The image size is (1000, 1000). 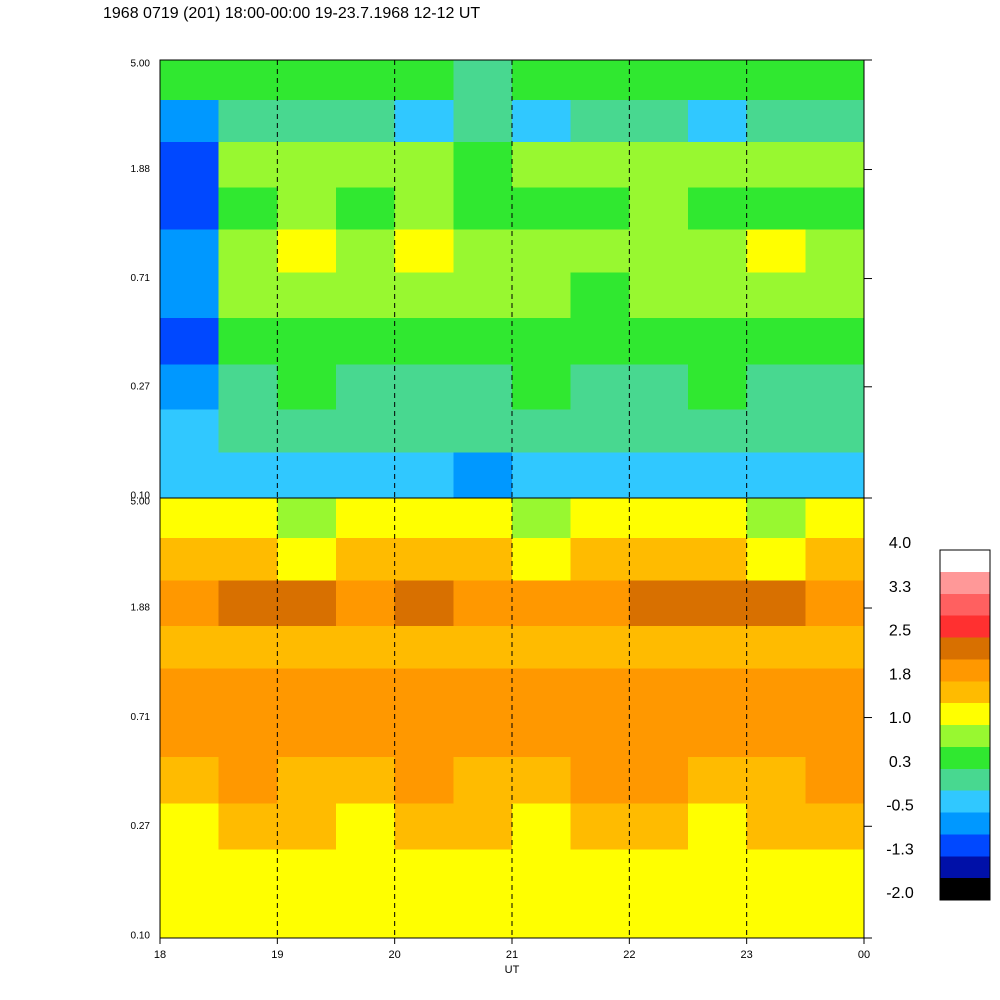 What do you see at coordinates (900, 849) in the screenshot?
I see `colorbar-tick-label: -1.3` at bounding box center [900, 849].